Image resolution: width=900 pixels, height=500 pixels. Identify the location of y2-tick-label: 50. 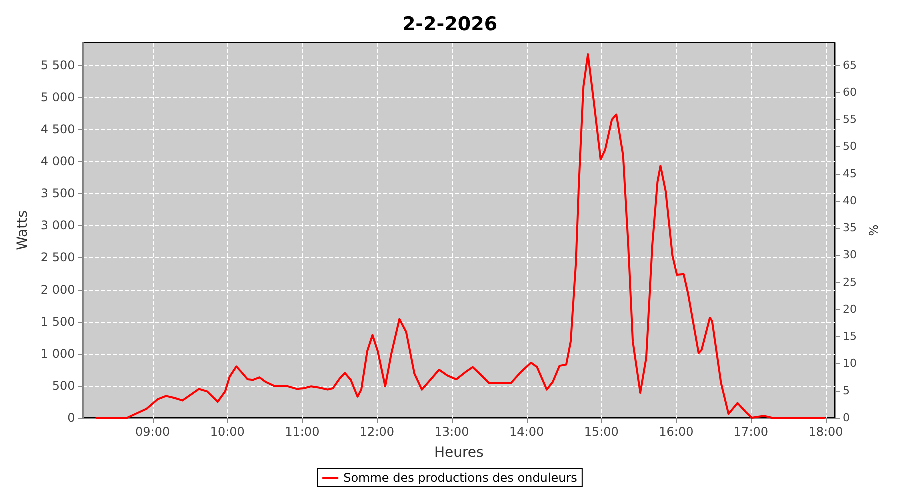
(850, 147).